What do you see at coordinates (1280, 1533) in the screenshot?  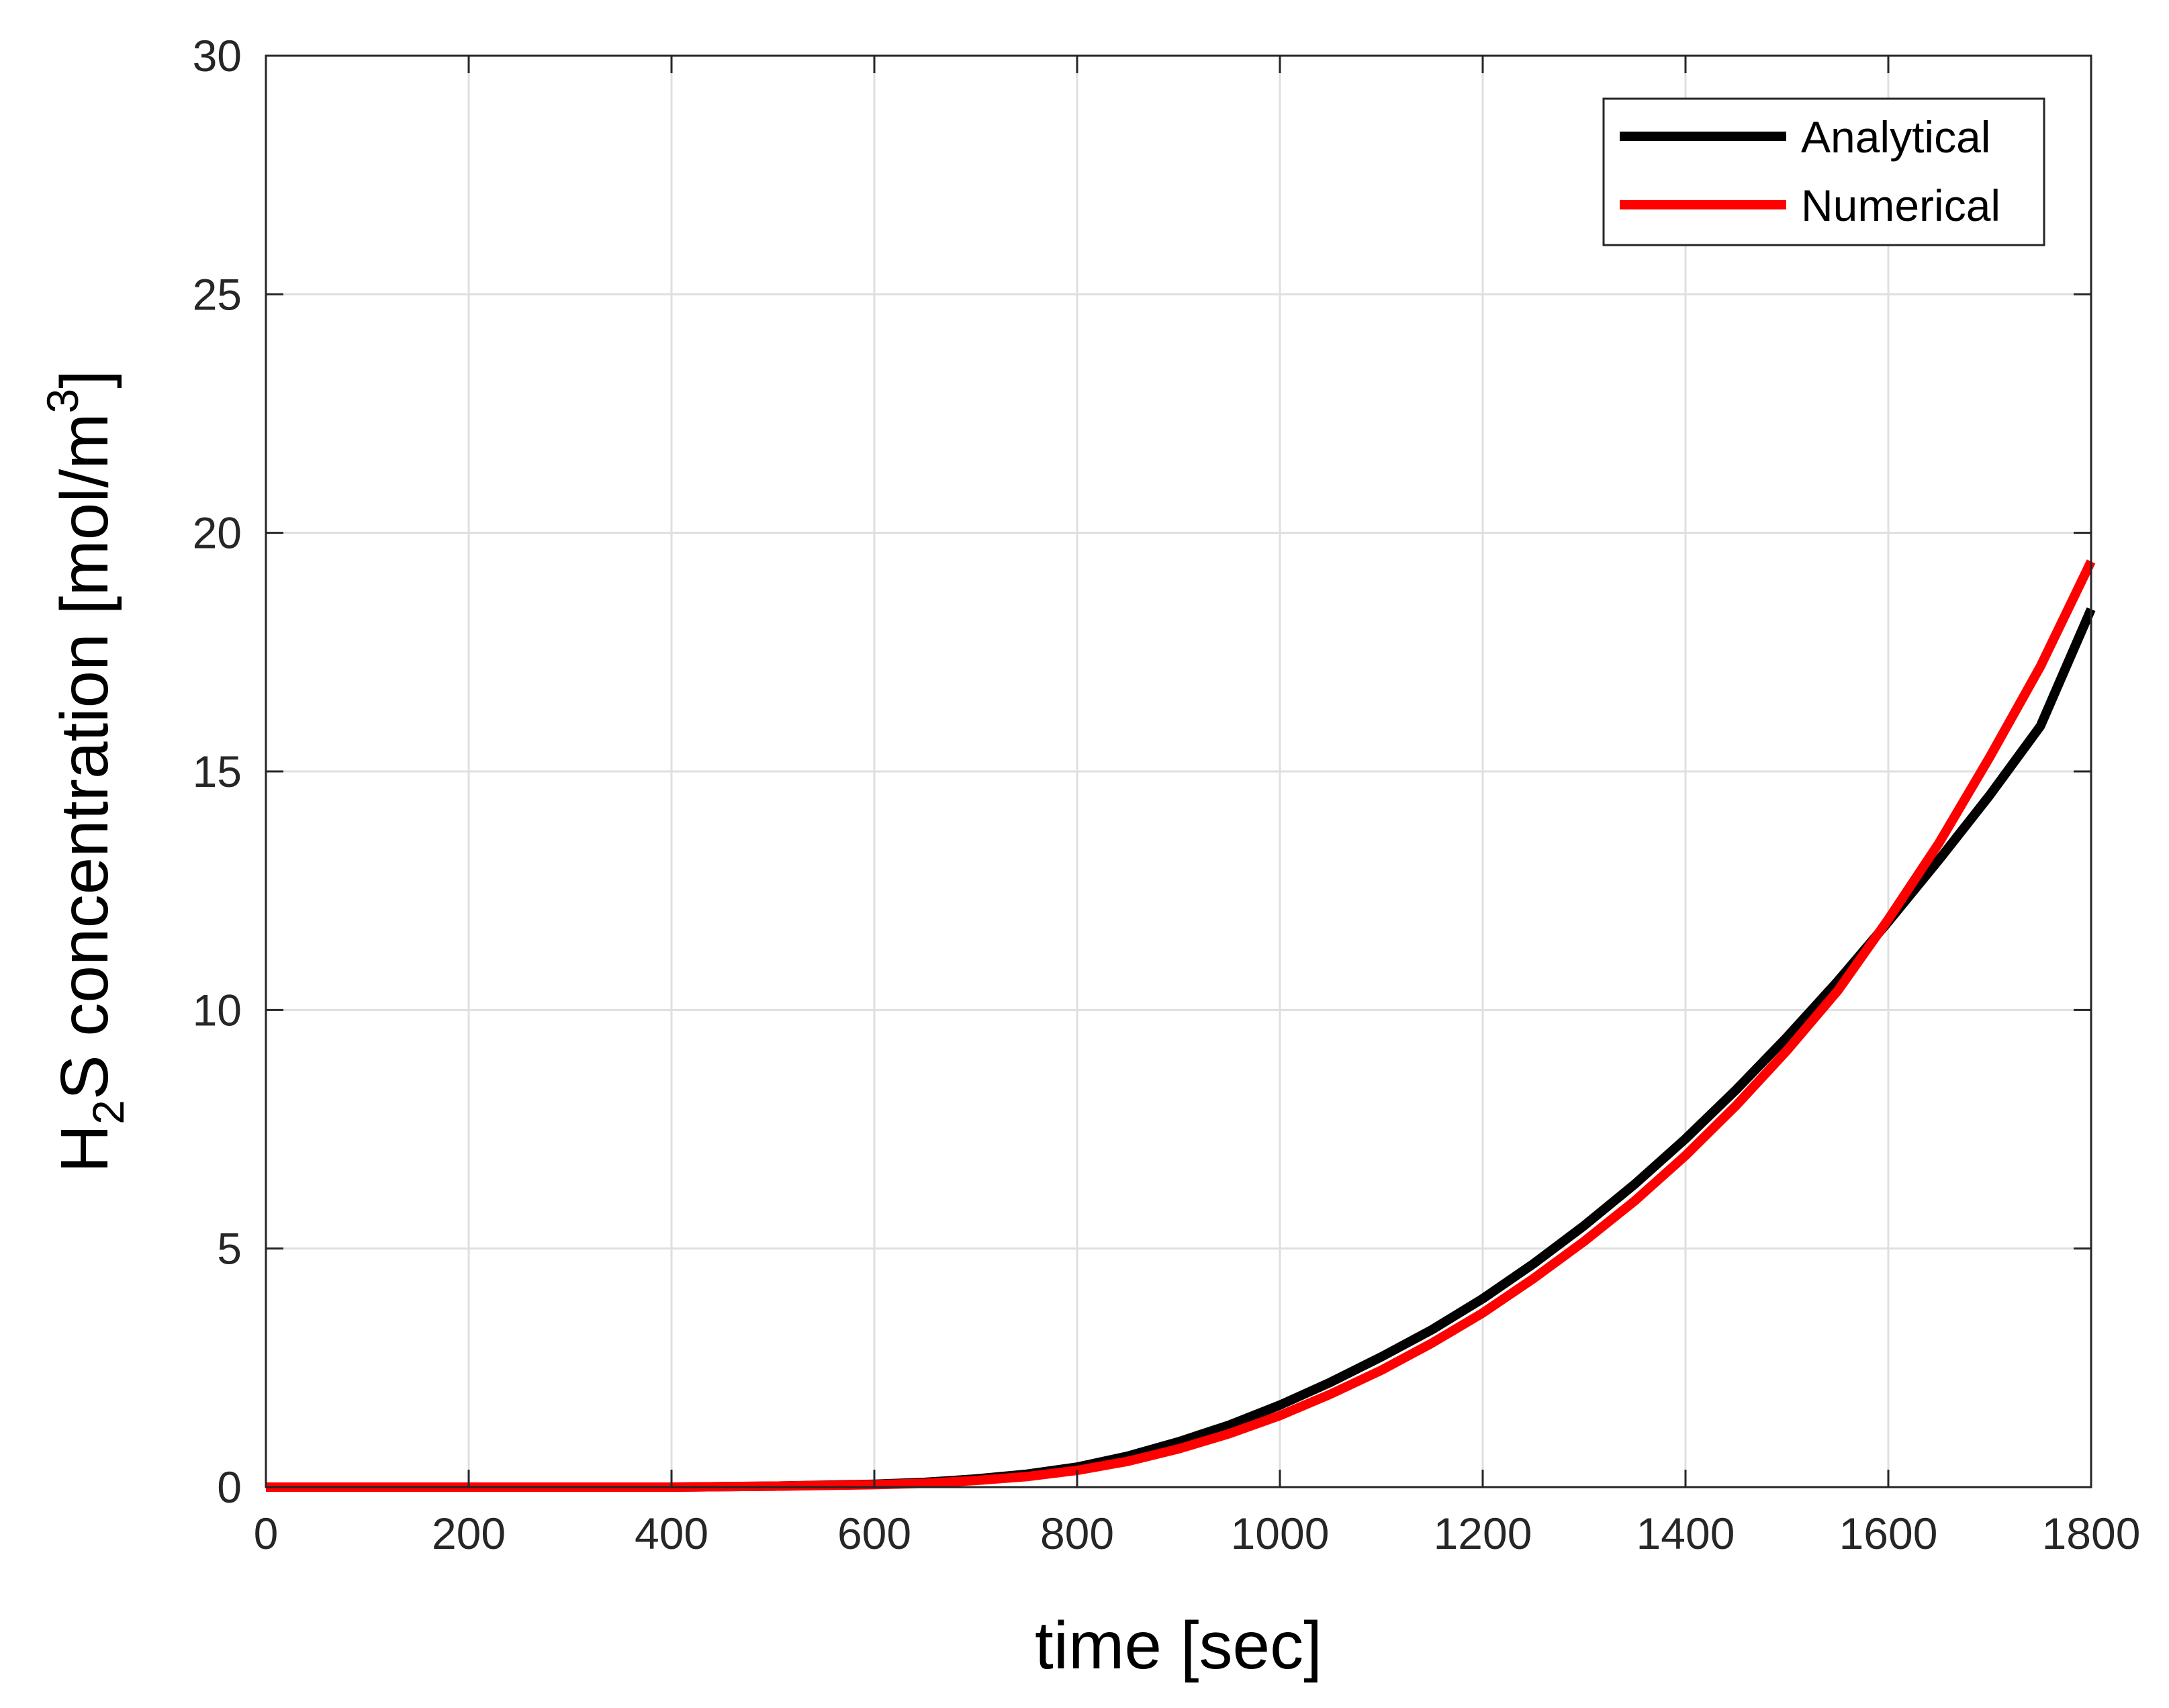 I see `x-tick-label: 1000` at bounding box center [1280, 1533].